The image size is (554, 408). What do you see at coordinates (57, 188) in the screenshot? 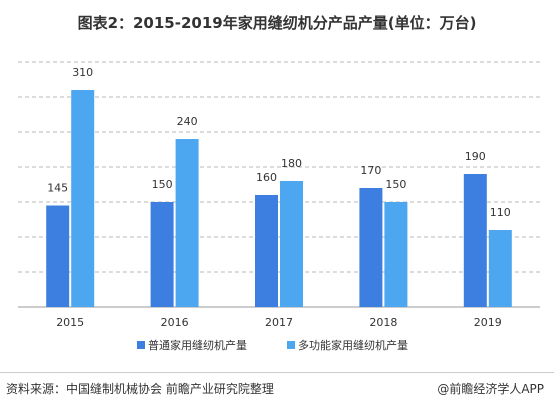
I see `data-label-2015-series-1: 145` at bounding box center [57, 188].